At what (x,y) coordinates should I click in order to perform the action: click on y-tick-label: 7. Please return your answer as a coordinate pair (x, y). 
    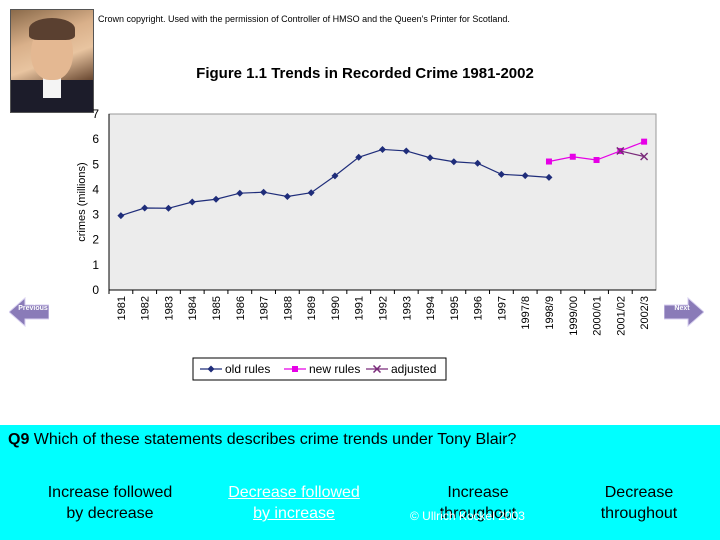
    Looking at the image, I should click on (95, 114).